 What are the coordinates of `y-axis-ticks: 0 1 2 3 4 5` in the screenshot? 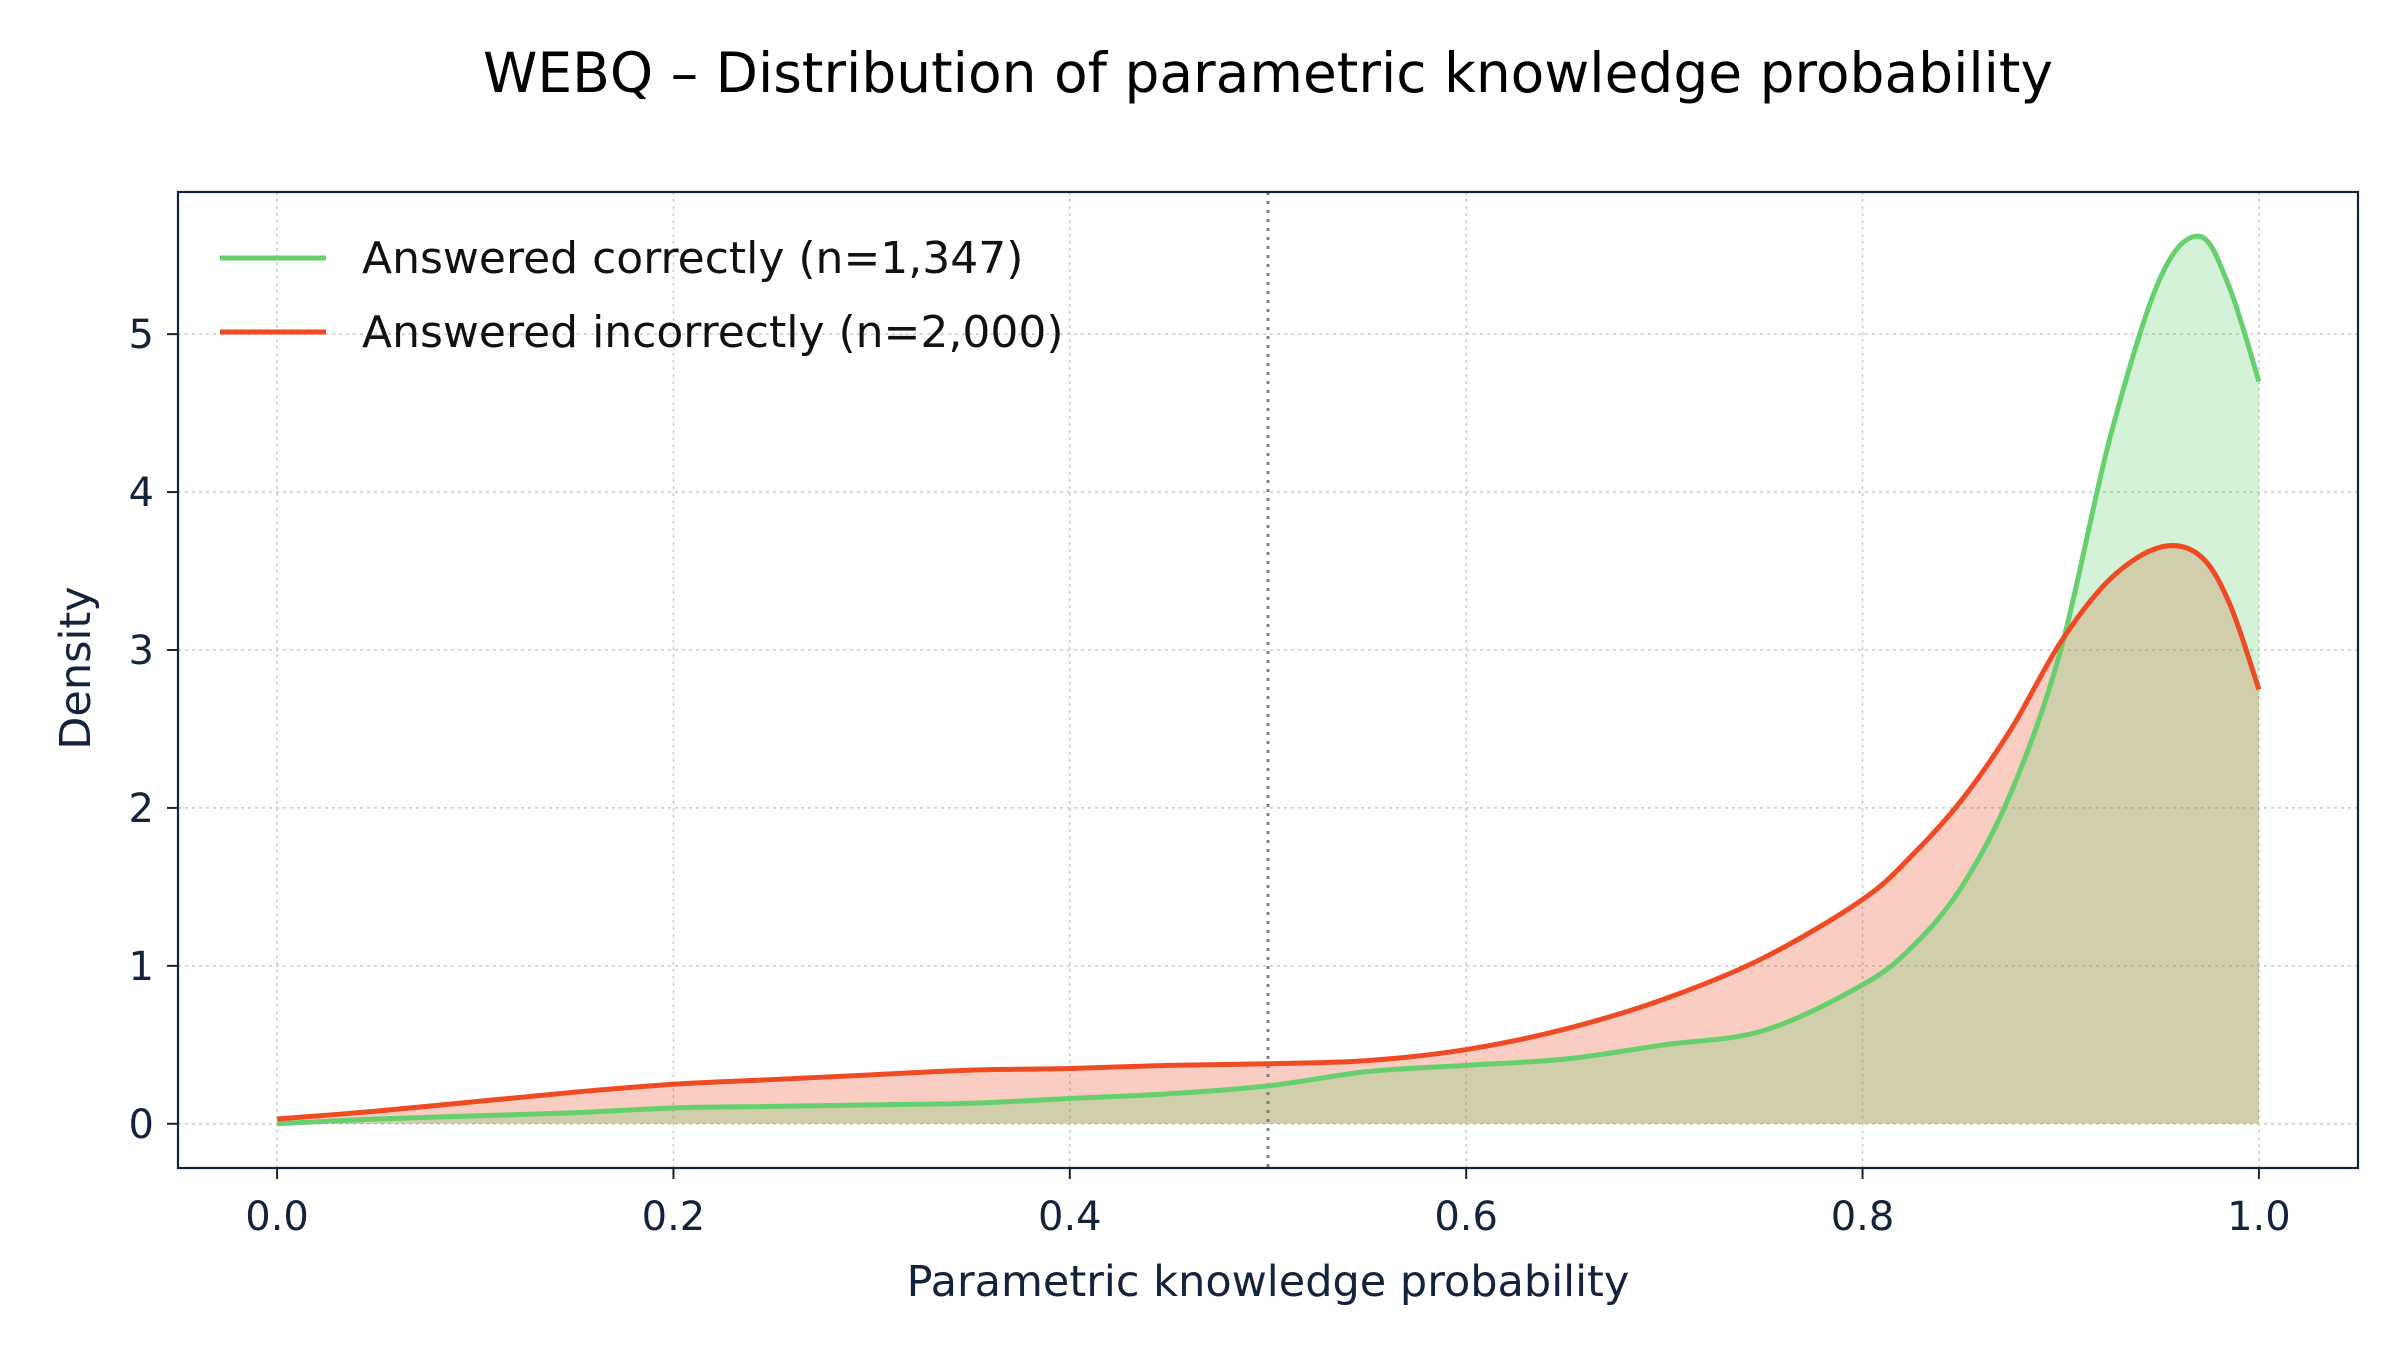 It's located at (153, 730).